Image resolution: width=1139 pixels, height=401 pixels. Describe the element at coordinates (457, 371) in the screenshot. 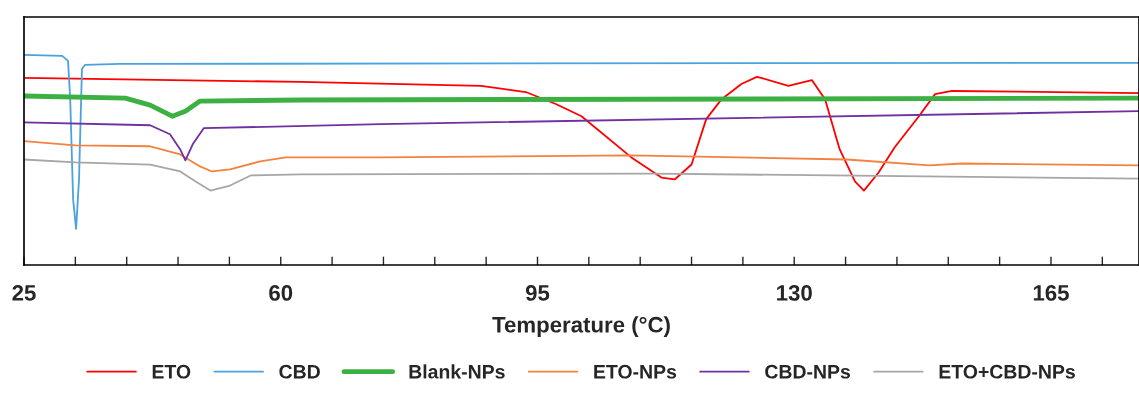

I see `legend-label: Blank-NPs` at that location.